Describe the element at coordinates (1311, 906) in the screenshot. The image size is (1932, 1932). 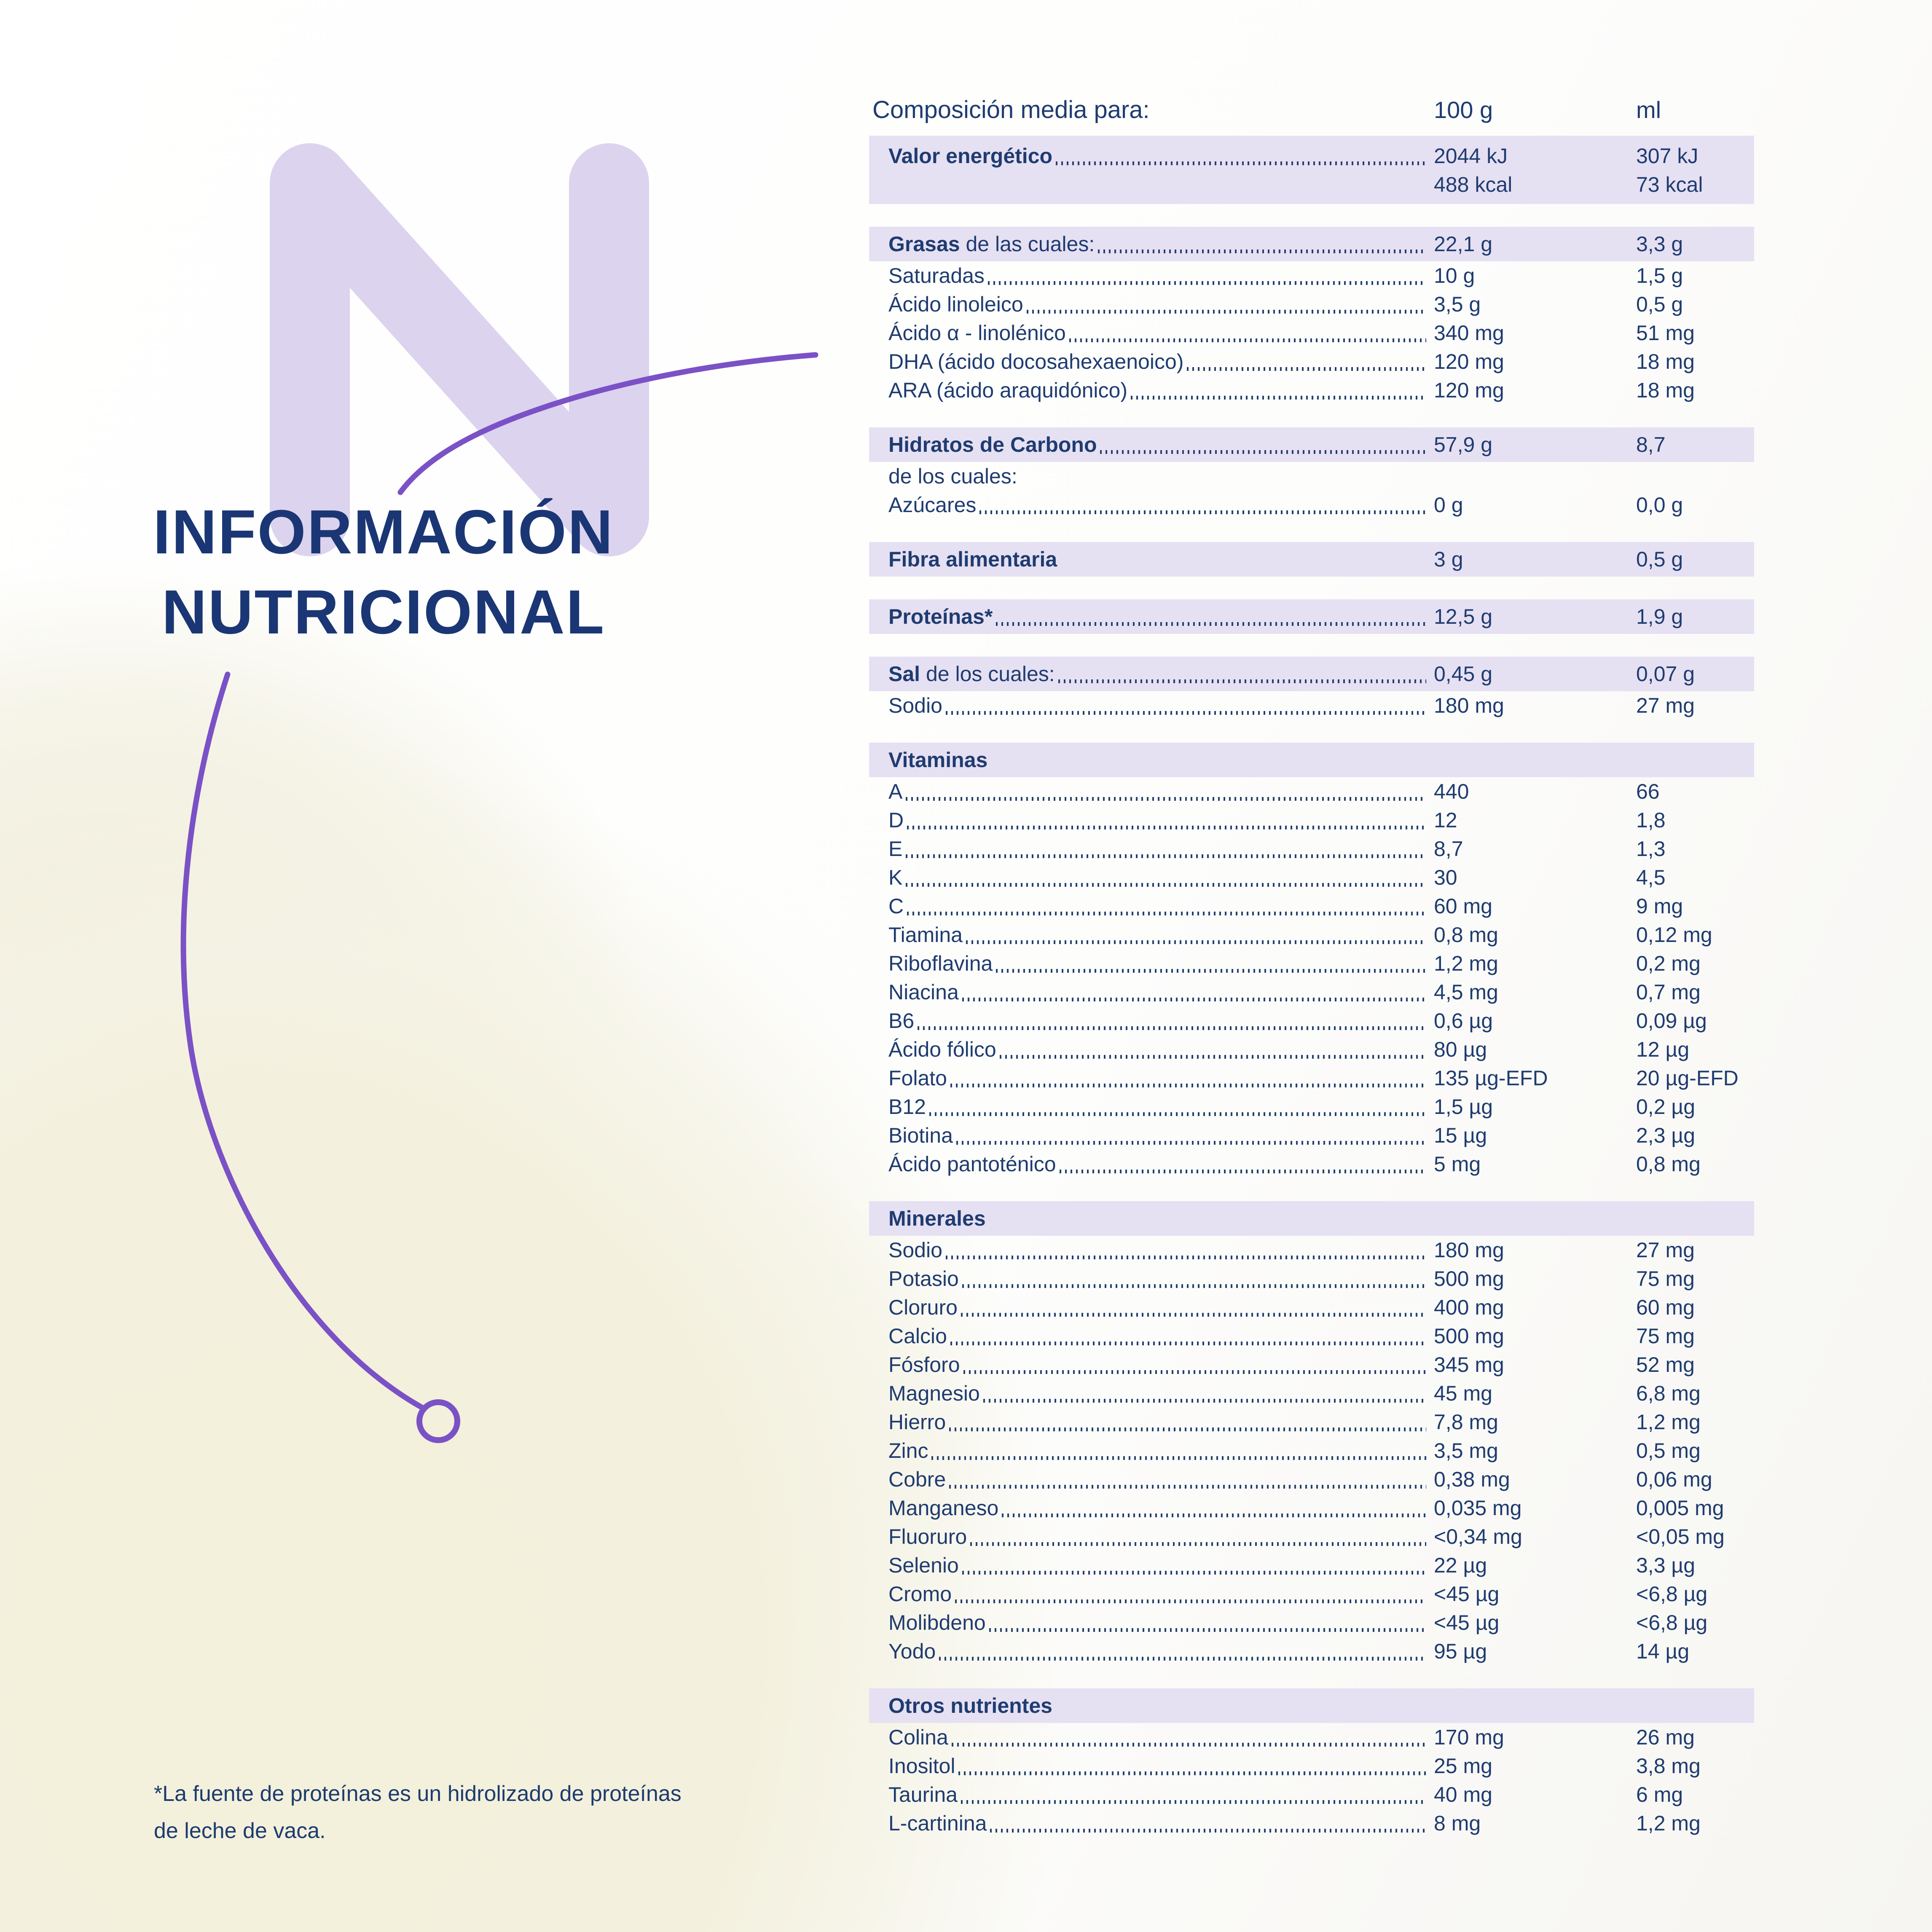
I see `table-row: C 60 mg 9 mg` at that location.